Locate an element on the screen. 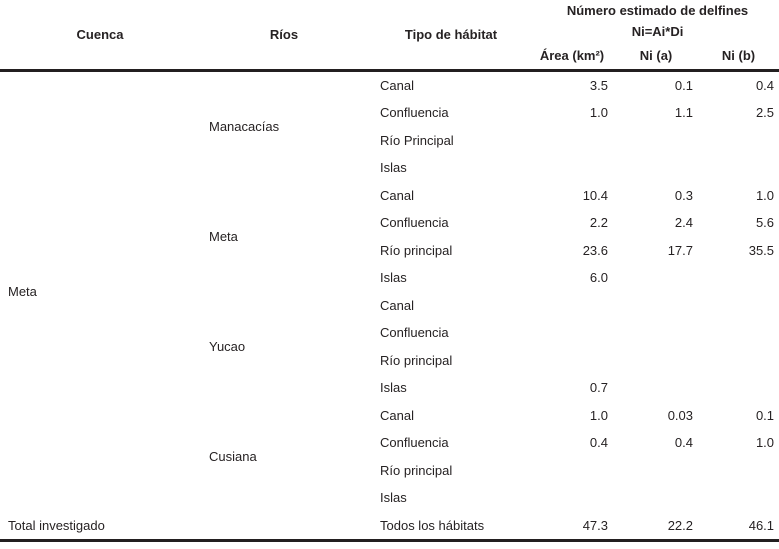 The width and height of the screenshot is (779, 549). total-rio-cell is located at coordinates (284, 526).